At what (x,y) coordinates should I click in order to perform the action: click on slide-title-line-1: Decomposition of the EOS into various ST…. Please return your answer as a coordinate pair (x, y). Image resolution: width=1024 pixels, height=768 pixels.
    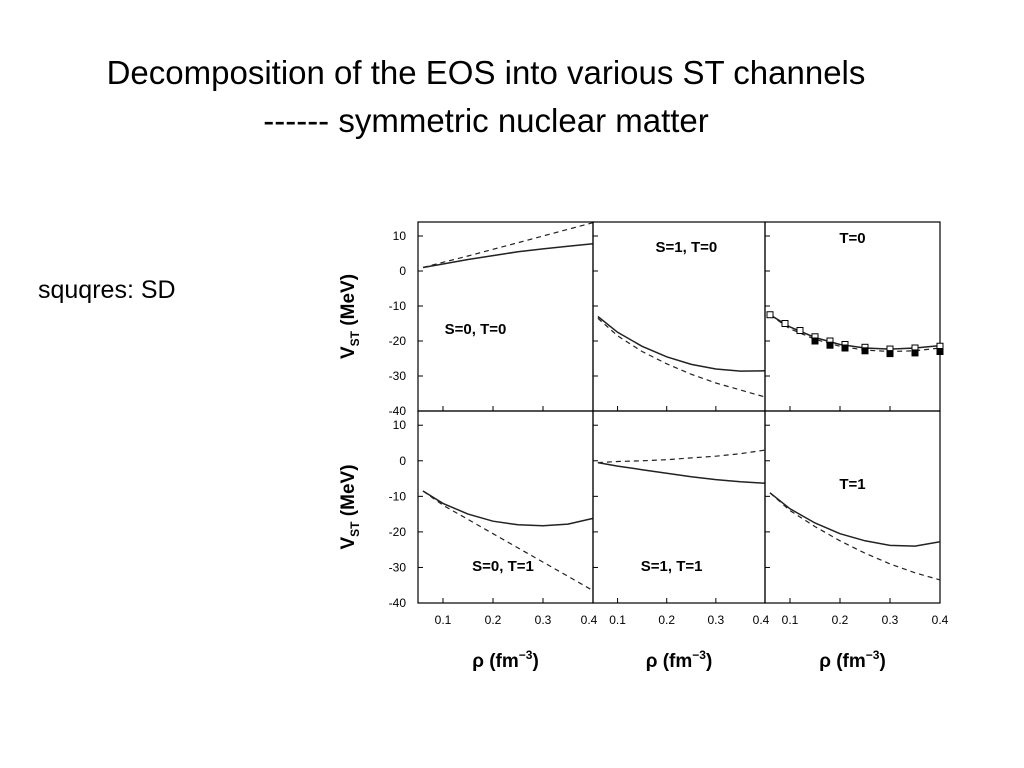
    Looking at the image, I should click on (486, 72).